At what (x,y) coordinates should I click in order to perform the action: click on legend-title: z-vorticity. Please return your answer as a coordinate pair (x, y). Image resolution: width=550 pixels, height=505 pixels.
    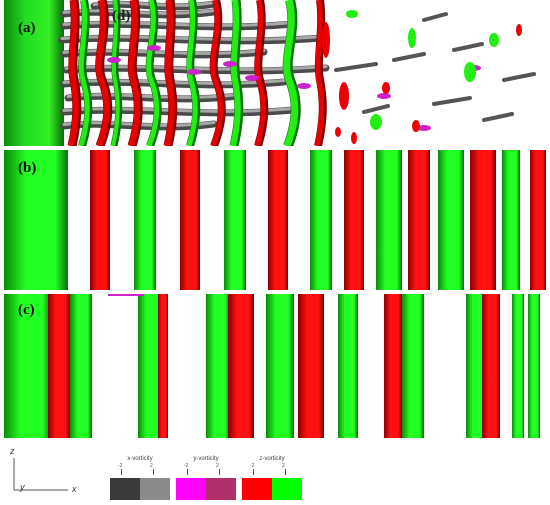
    Looking at the image, I should click on (272, 459).